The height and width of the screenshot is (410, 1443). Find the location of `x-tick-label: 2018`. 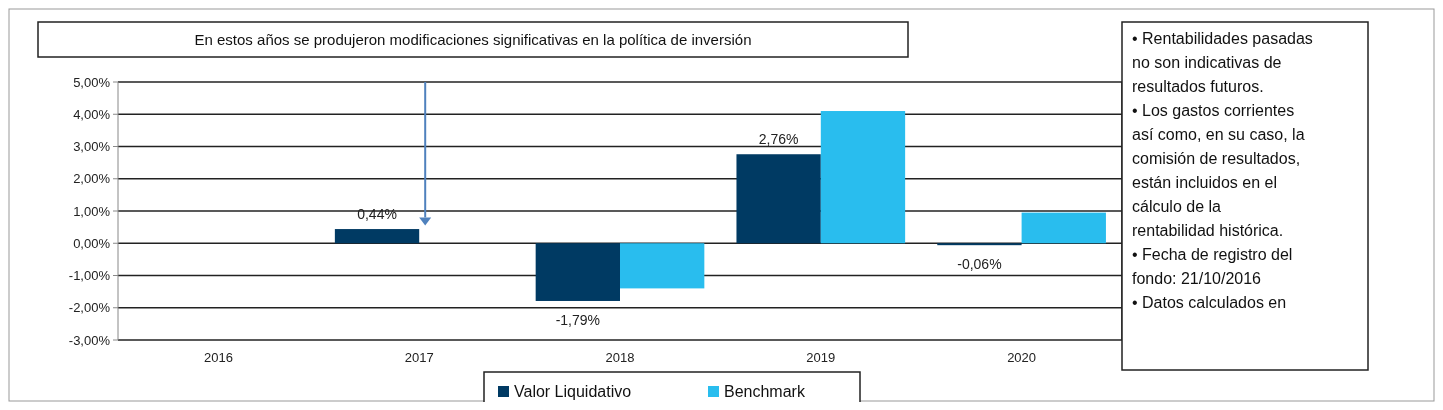

x-tick-label: 2018 is located at coordinates (620, 357).